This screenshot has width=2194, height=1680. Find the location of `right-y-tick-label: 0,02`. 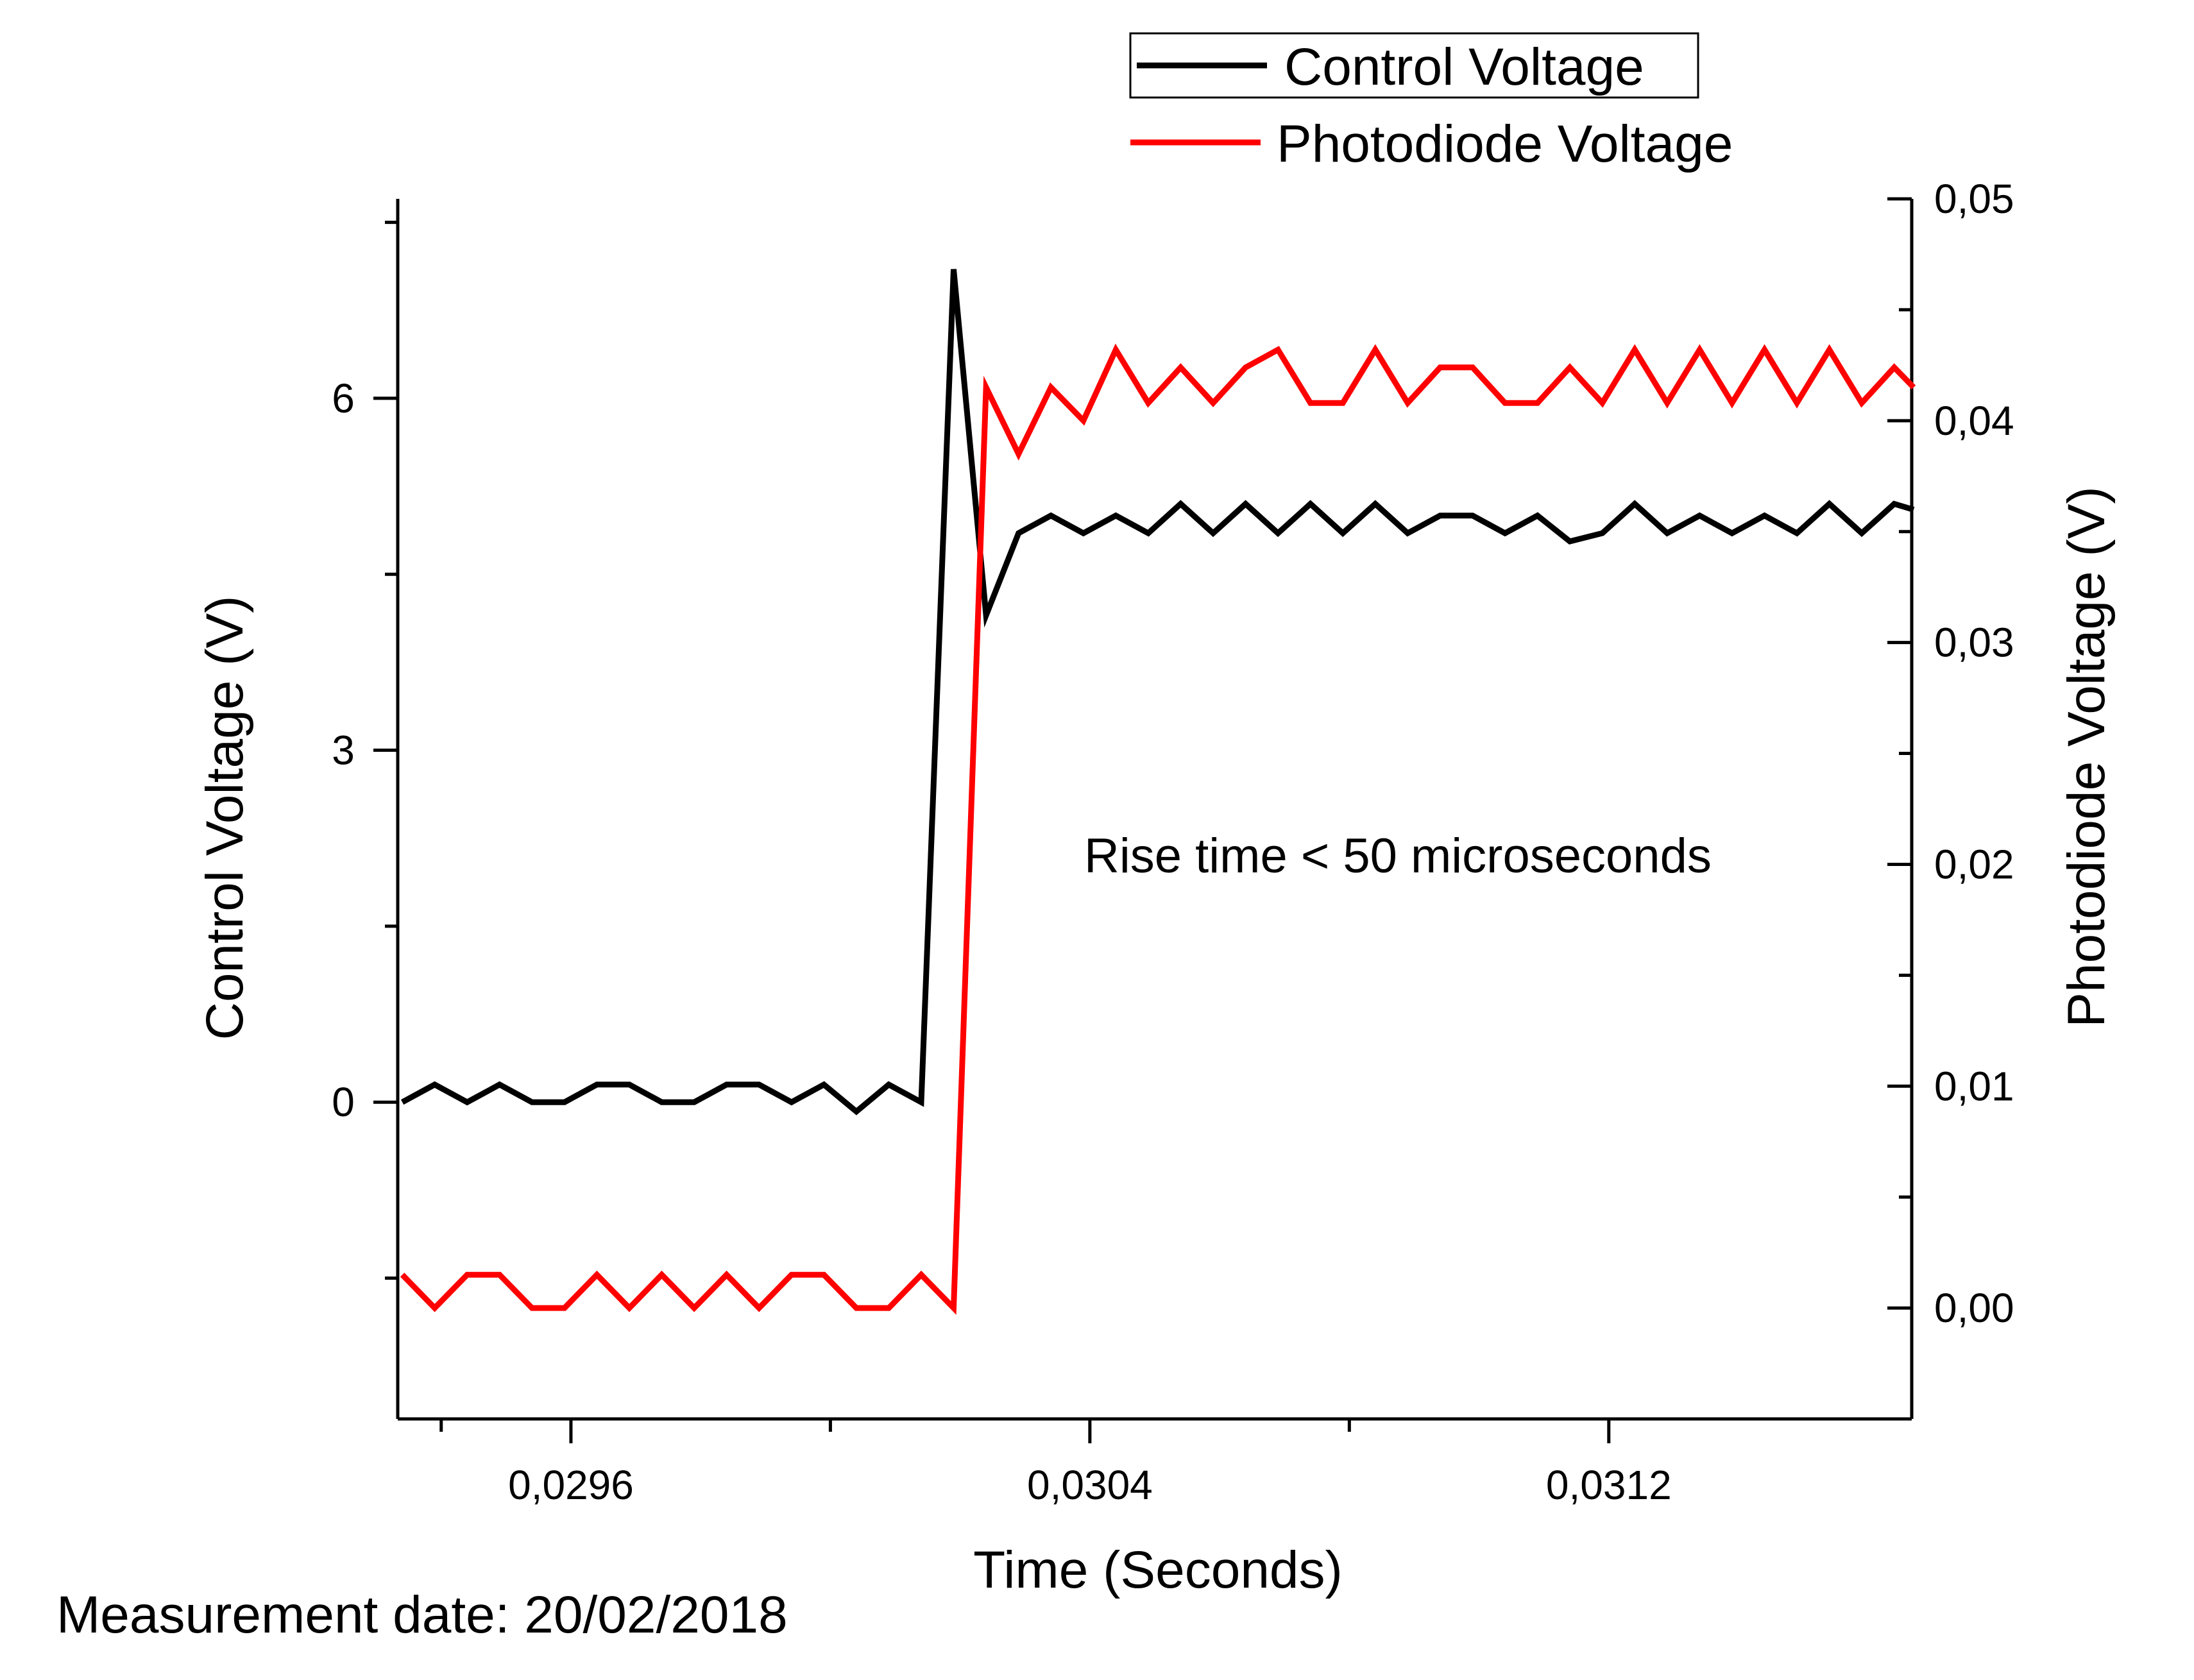

right-y-tick-label: 0,02 is located at coordinates (1974, 864).